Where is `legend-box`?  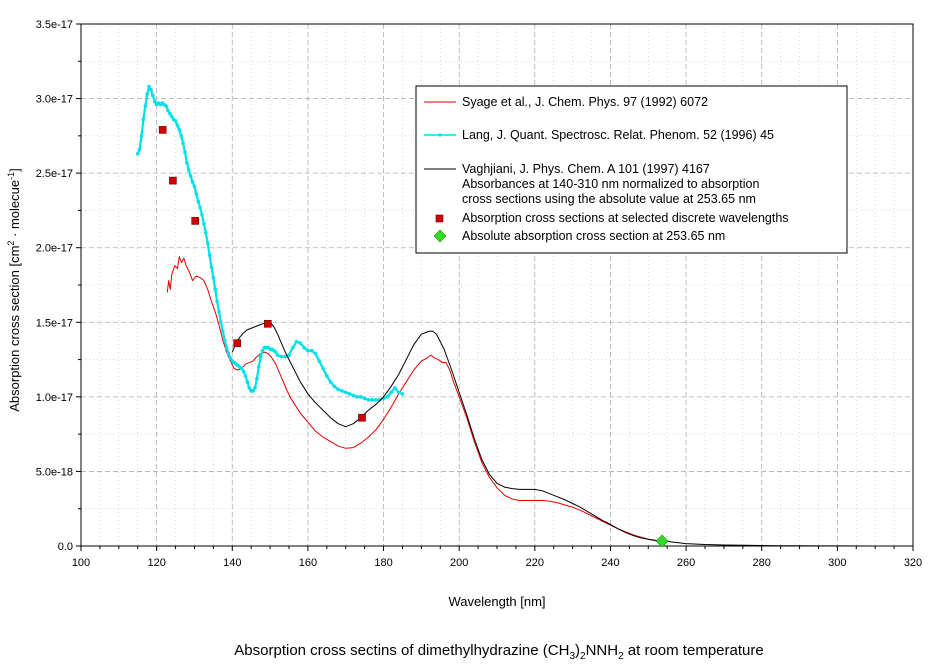
legend-box is located at coordinates (631, 169).